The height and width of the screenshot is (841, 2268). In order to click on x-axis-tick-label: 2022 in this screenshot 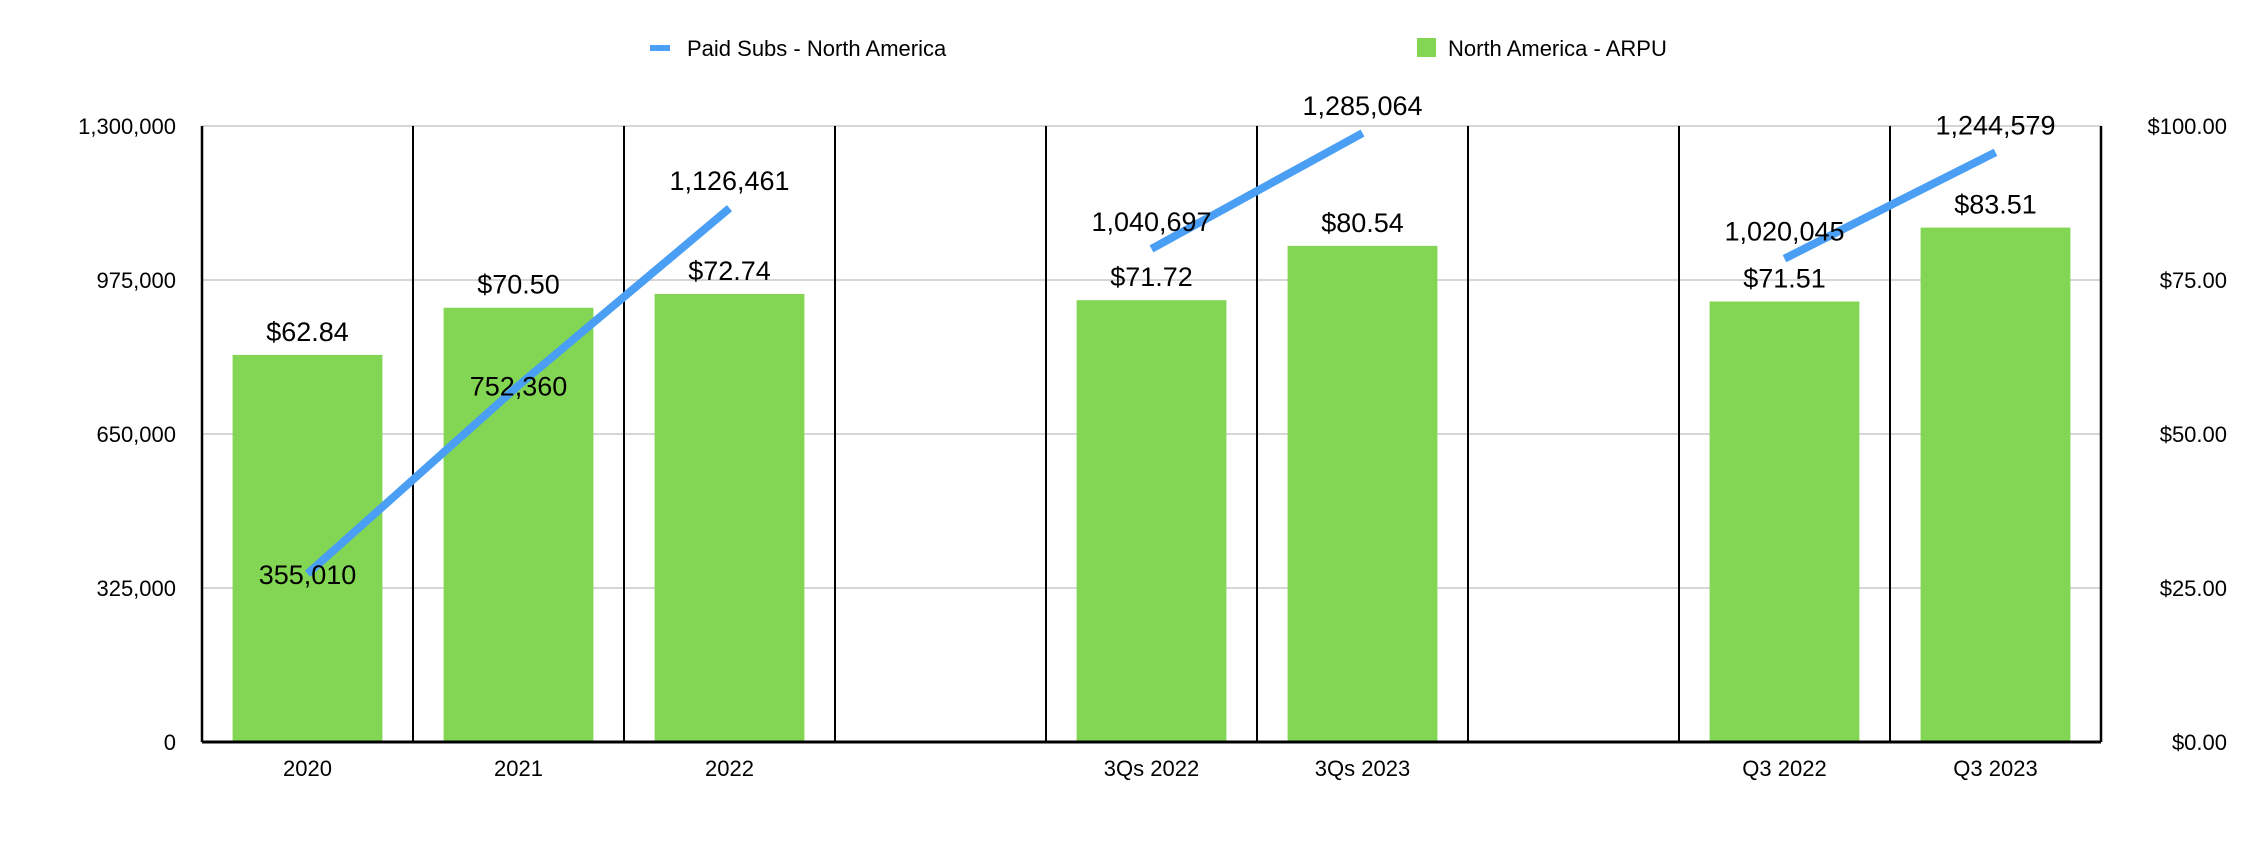, I will do `click(729, 768)`.